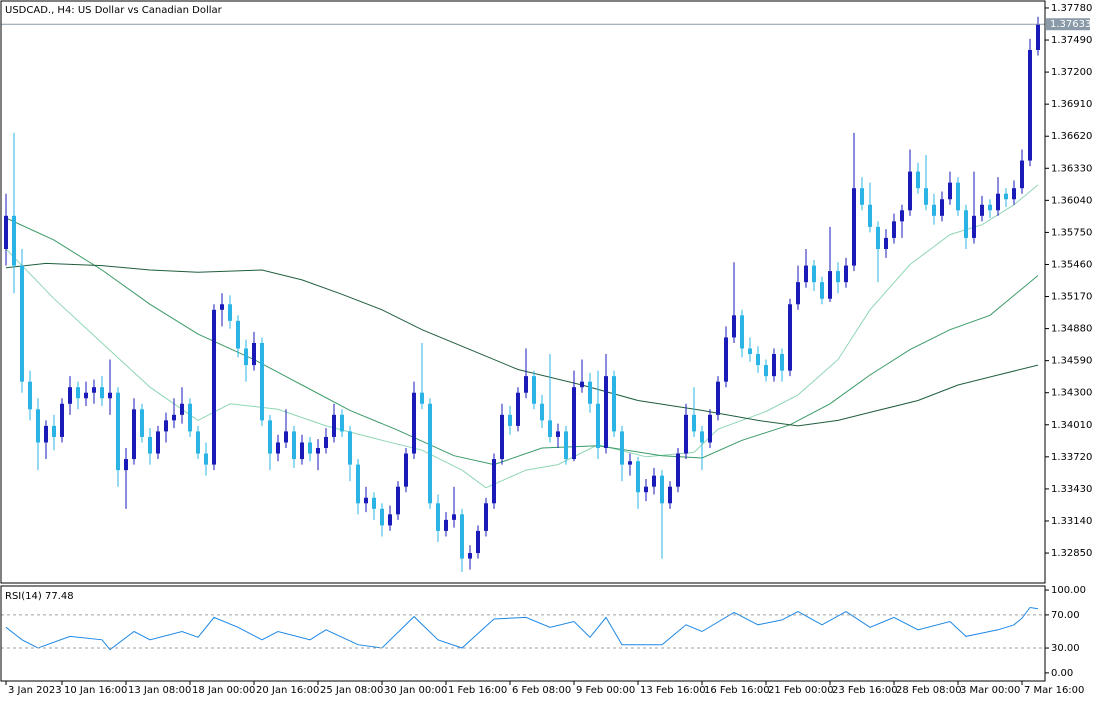  Describe the element at coordinates (287, 690) in the screenshot. I see `x-tick-label: 20 Jan 16:00` at that location.